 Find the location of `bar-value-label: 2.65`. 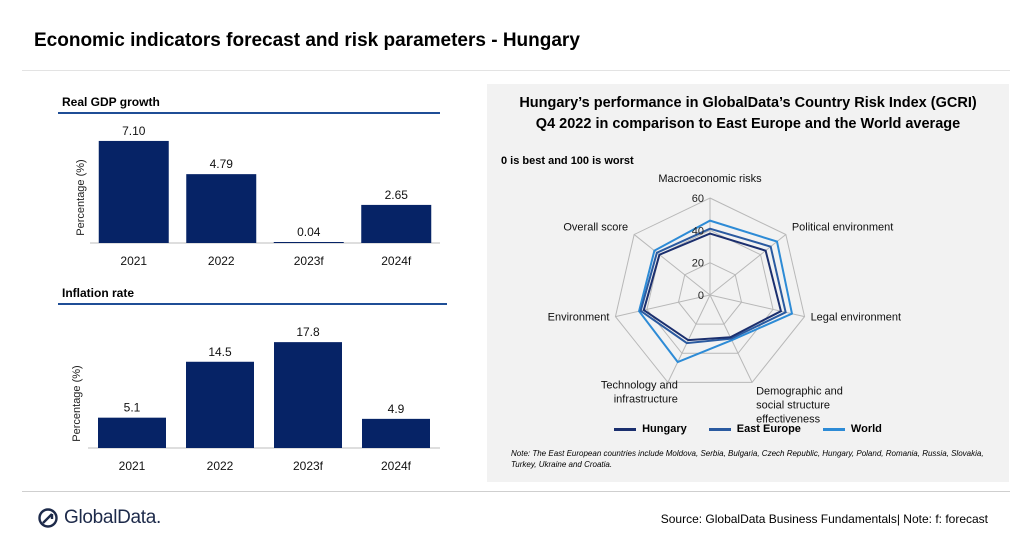

bar-value-label: 2.65 is located at coordinates (397, 195).